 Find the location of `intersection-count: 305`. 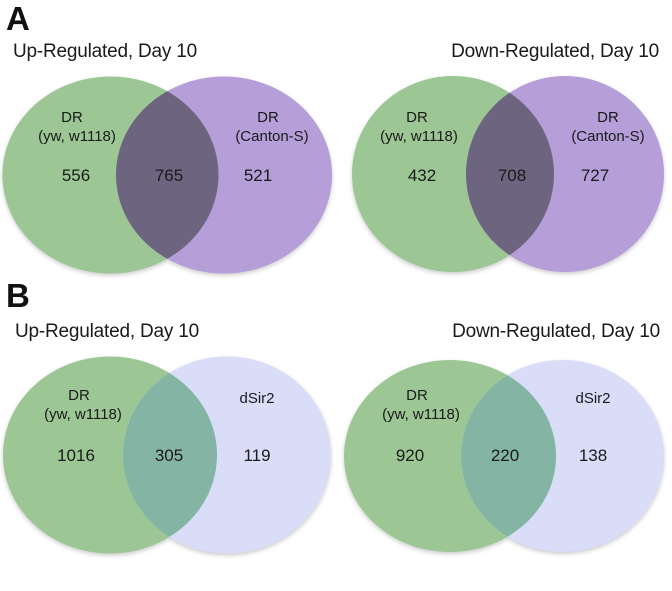

intersection-count: 305 is located at coordinates (169, 455).